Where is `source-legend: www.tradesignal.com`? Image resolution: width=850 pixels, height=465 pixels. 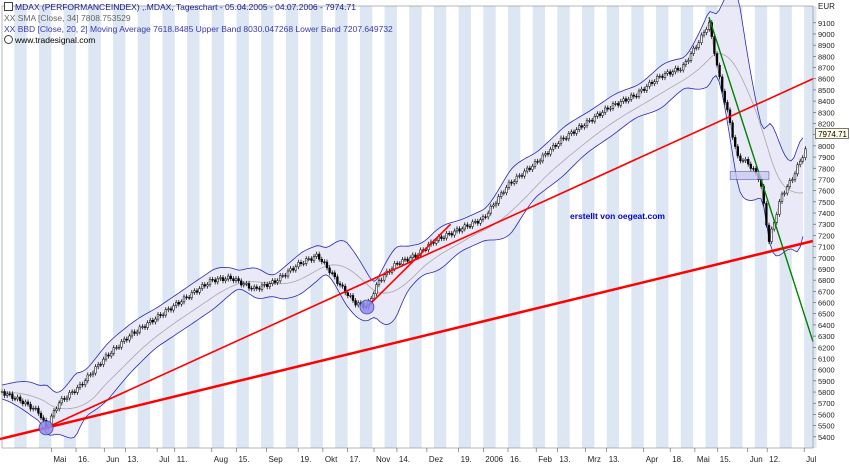 source-legend: www.tradesignal.com is located at coordinates (49, 40).